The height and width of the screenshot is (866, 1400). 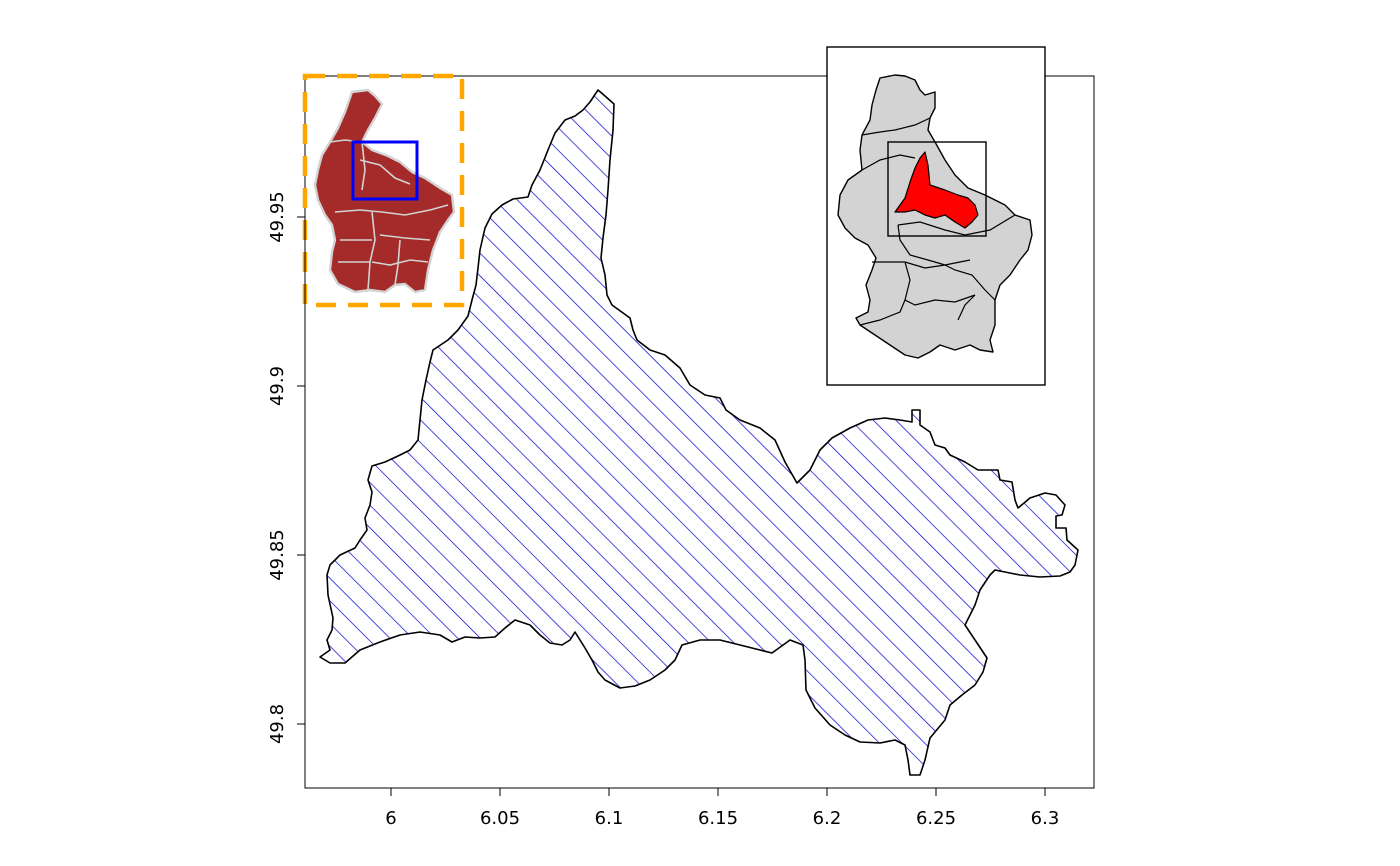 I want to click on inset-left-zoom-box, so click(x=385, y=170).